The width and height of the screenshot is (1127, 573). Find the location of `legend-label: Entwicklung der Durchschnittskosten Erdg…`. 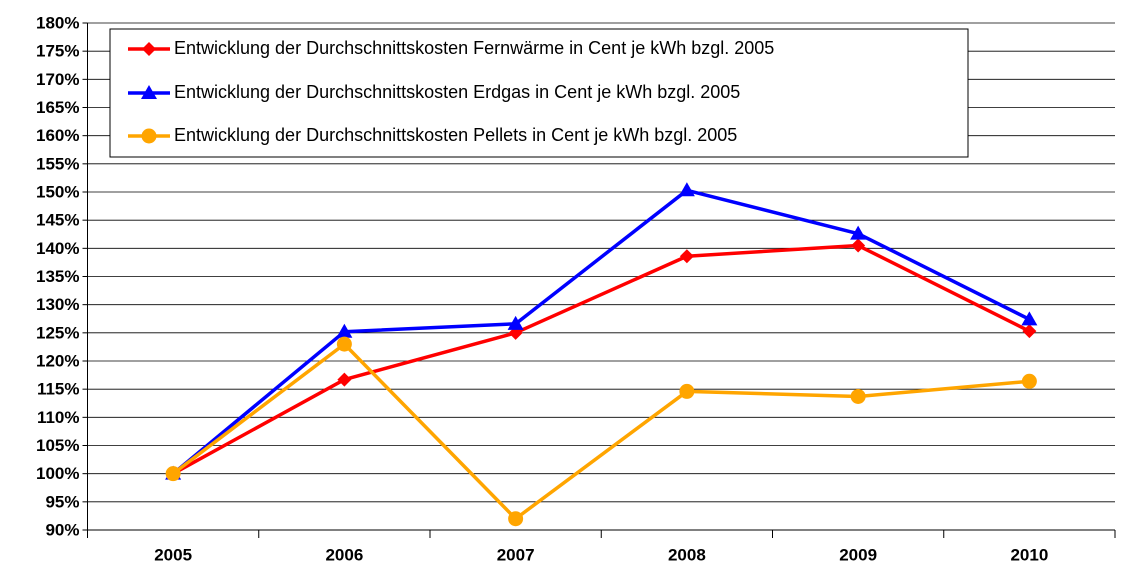

legend-label: Entwicklung der Durchschnittskosten Erdg… is located at coordinates (457, 92).